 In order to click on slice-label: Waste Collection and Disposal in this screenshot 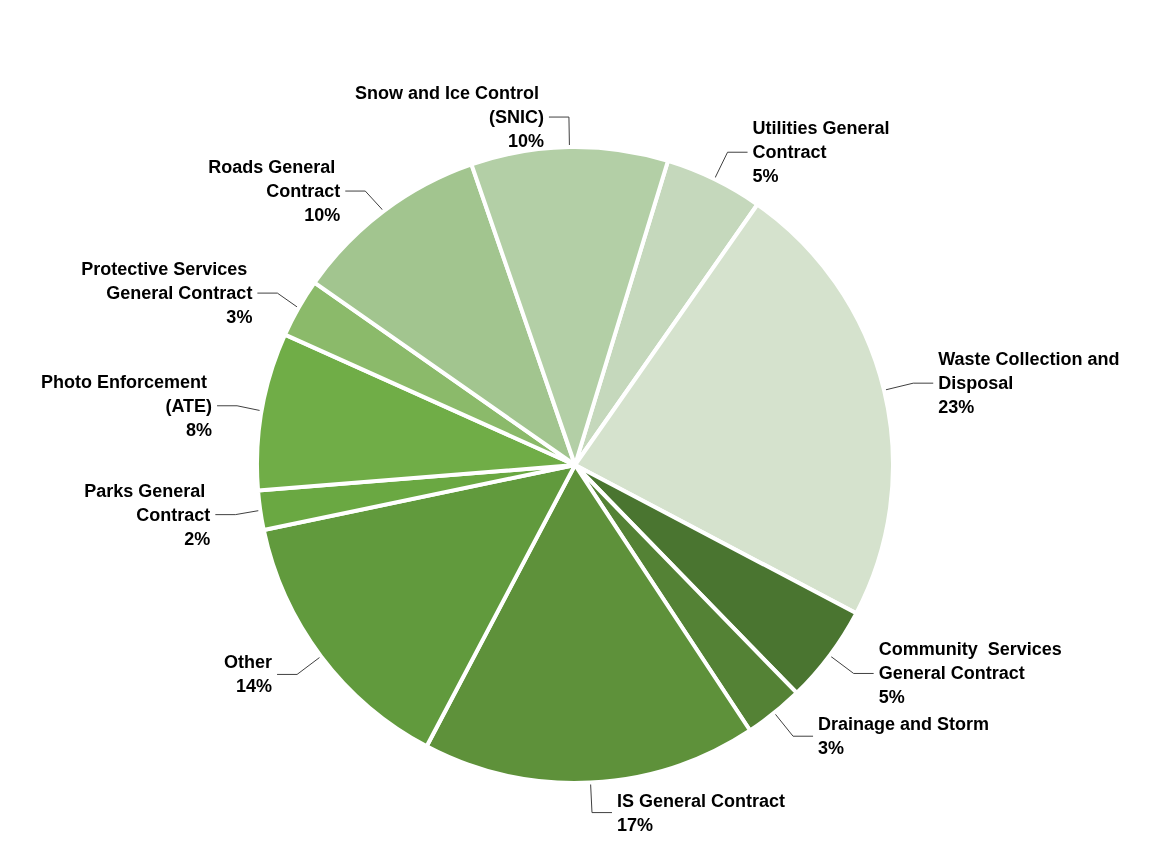, I will do `click(1031, 371)`.